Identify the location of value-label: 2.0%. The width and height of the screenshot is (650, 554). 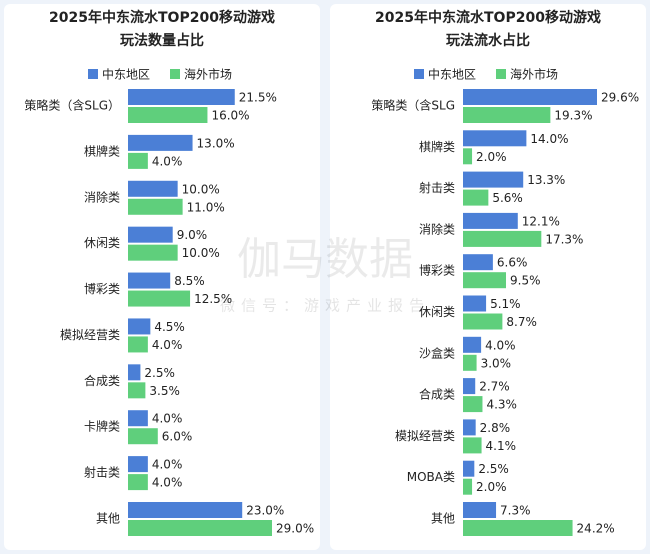
(491, 487).